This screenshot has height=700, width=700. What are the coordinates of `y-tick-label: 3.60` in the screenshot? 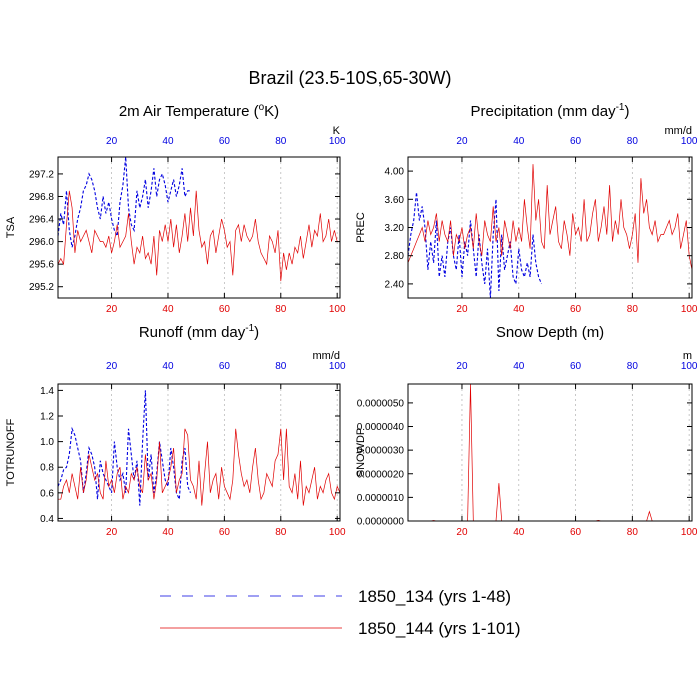 It's located at (395, 200).